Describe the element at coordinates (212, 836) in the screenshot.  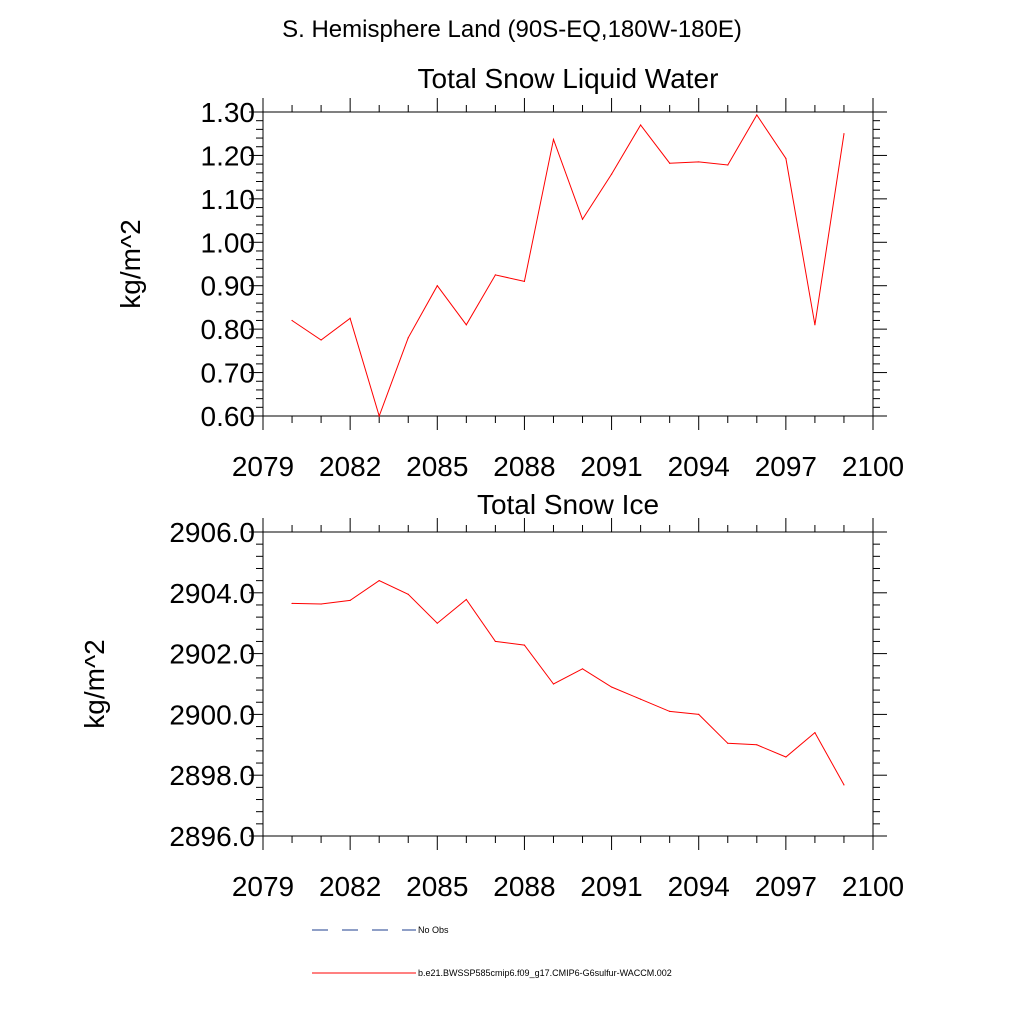
I see `y-tick-label: 2896.0` at that location.